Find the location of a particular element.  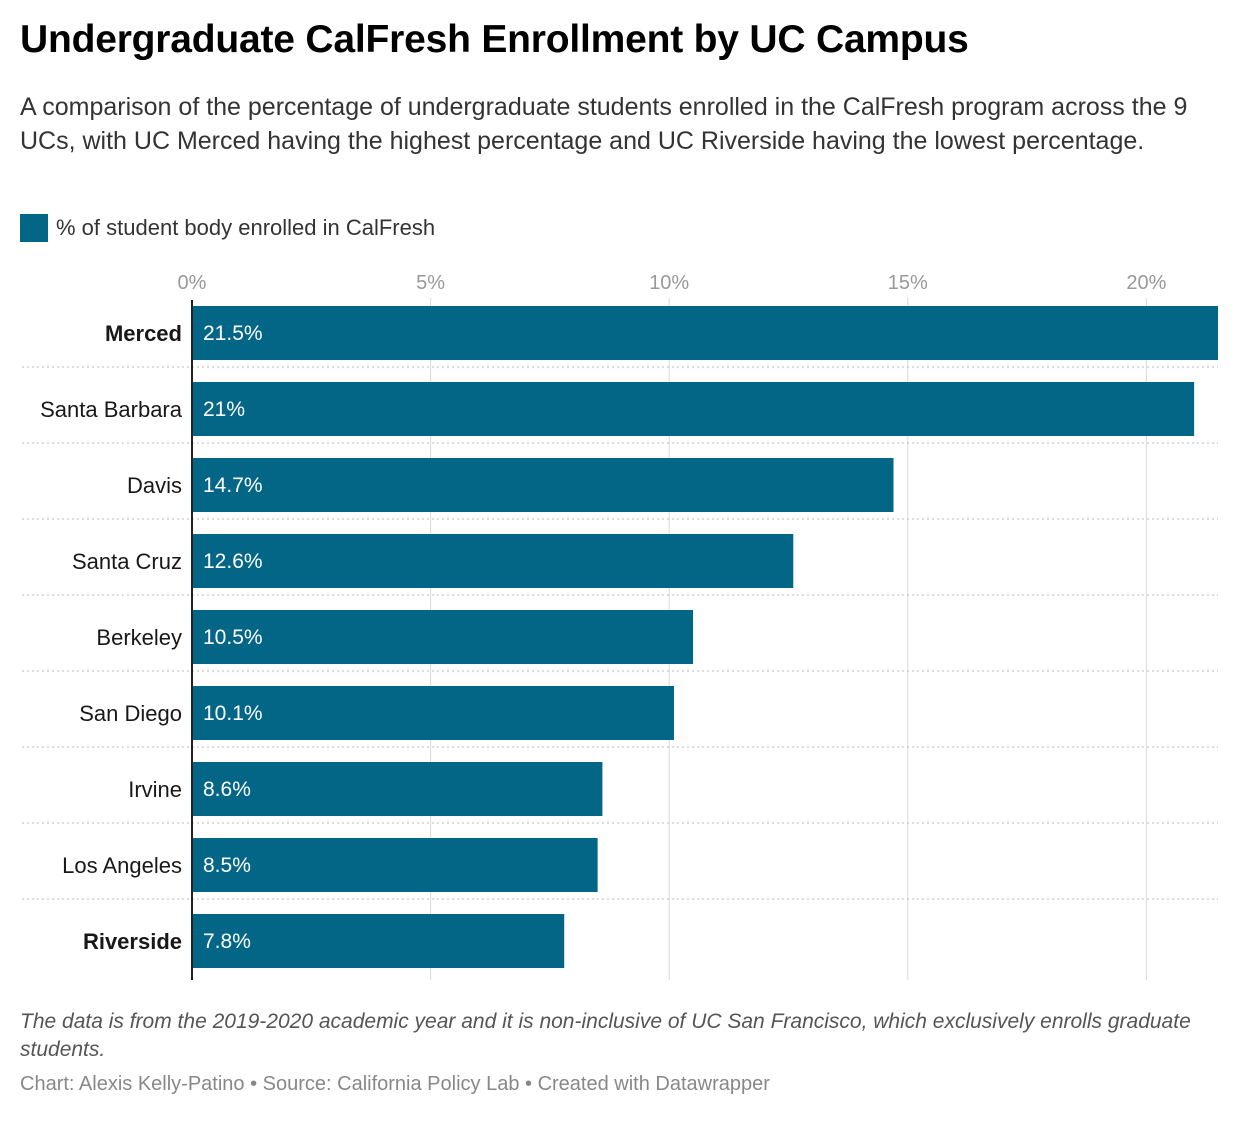

x-tick-label: 15% is located at coordinates (908, 283).